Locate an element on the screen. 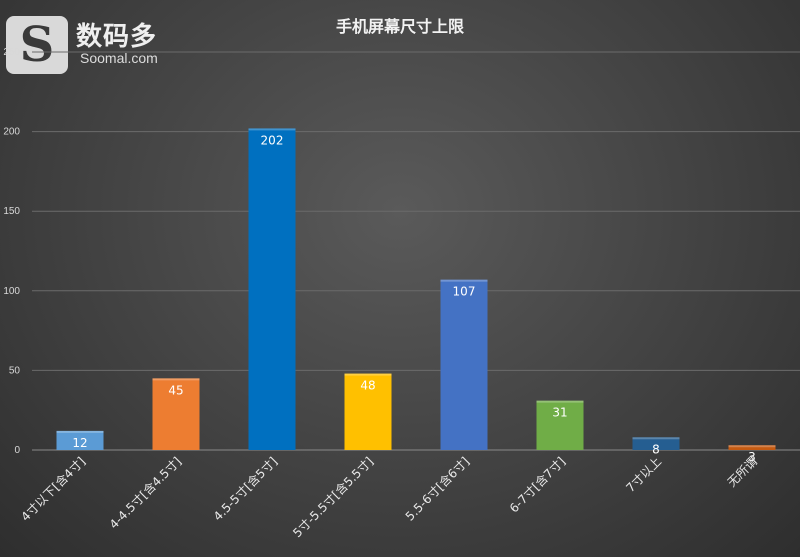  x-tick-label: 5.5-6寸[含6寸] is located at coordinates (437, 489).